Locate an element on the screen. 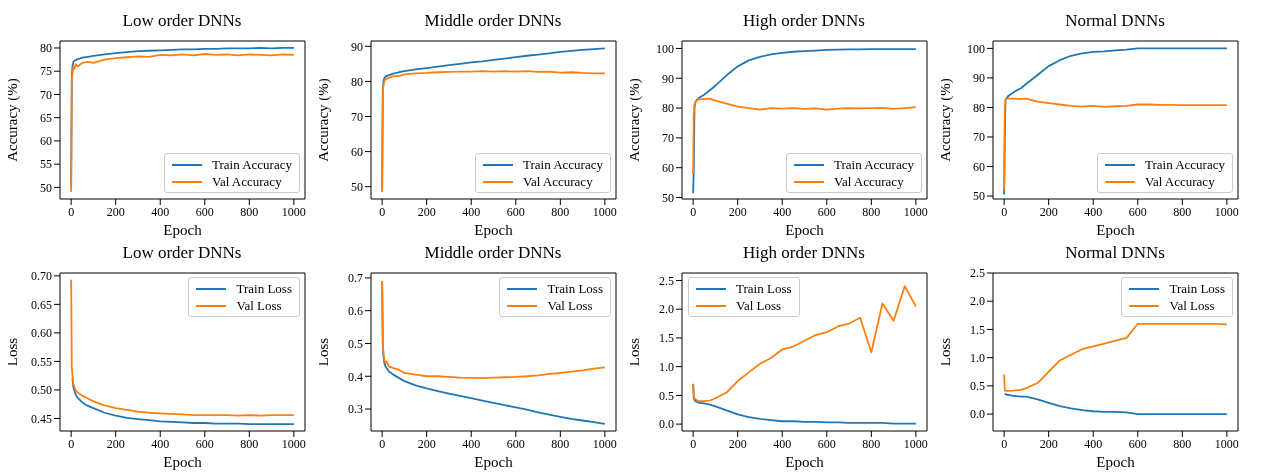 The image size is (1261, 474). y-tick-label: 0.0 is located at coordinates (666, 424).